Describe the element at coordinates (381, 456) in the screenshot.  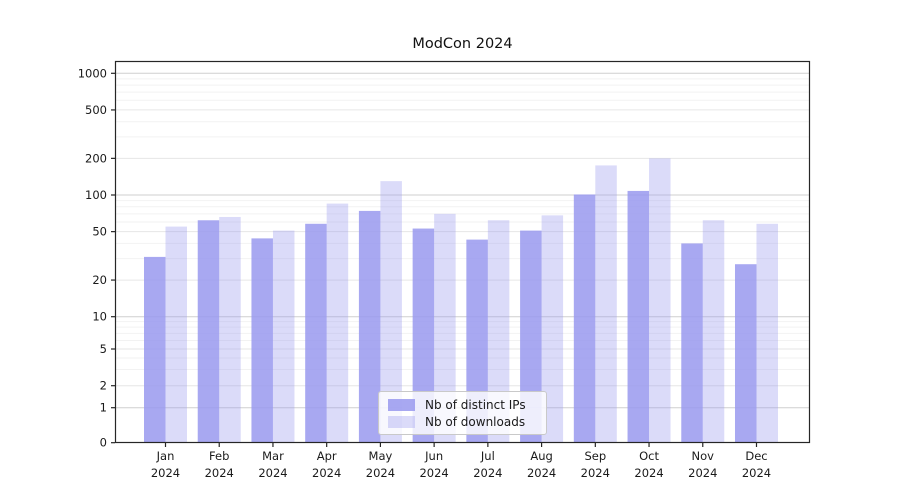
I see `x-tick-label-month: May` at that location.